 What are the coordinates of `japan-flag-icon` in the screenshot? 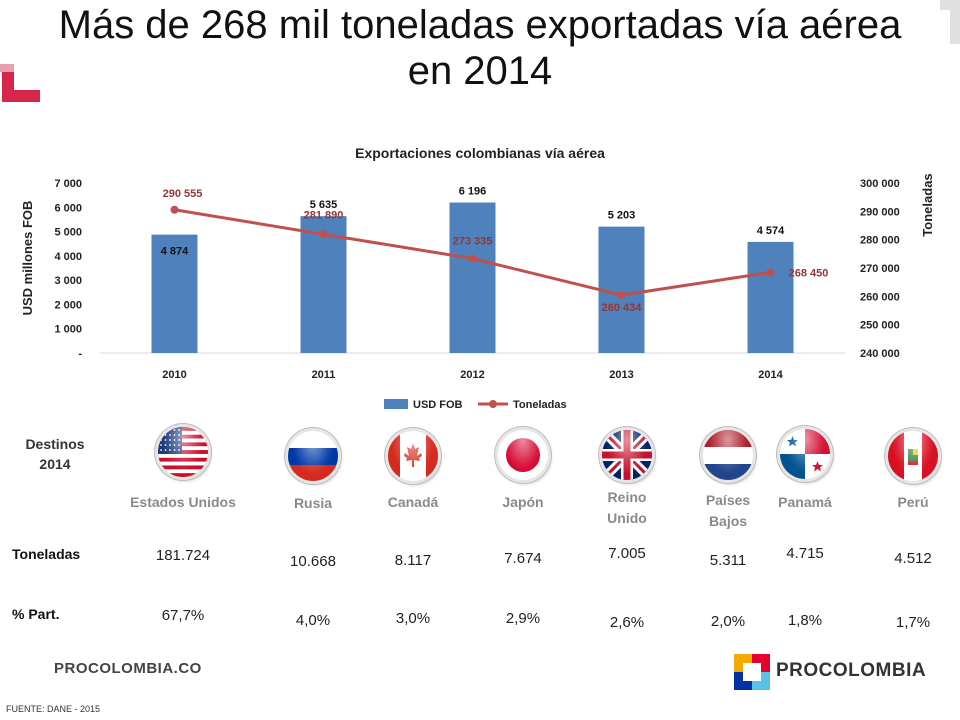 It's located at (523, 455).